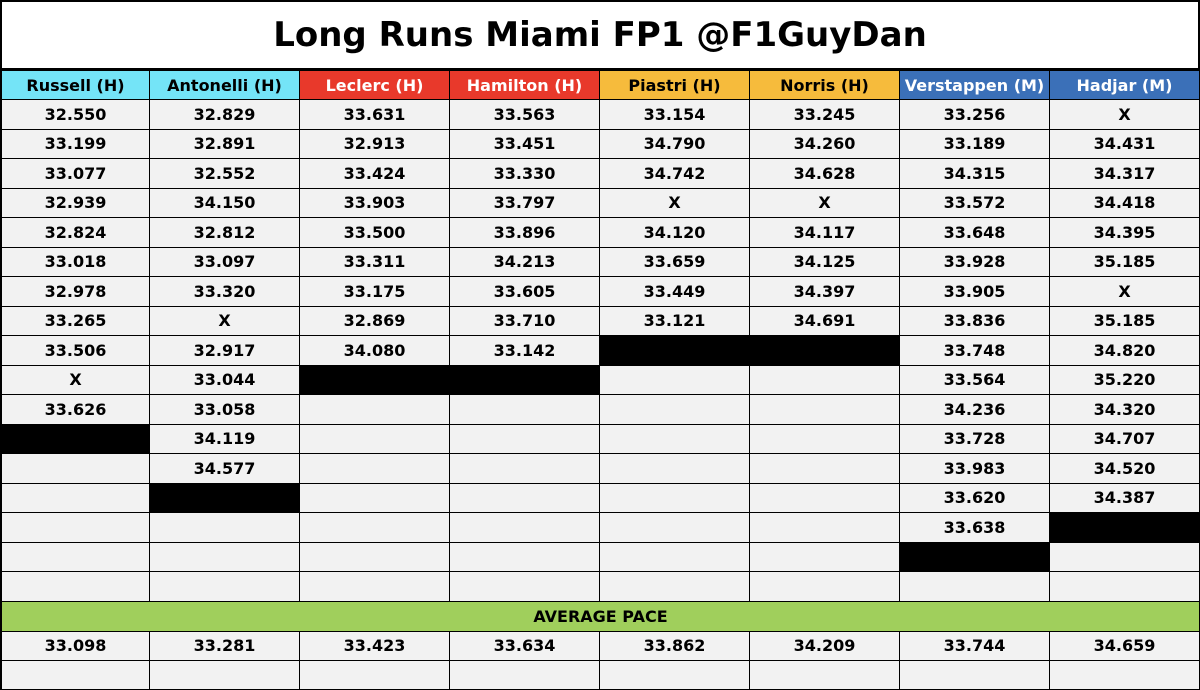 Image resolution: width=1200 pixels, height=690 pixels. Describe the element at coordinates (525, 262) in the screenshot. I see `lap-time: 34.213` at that location.